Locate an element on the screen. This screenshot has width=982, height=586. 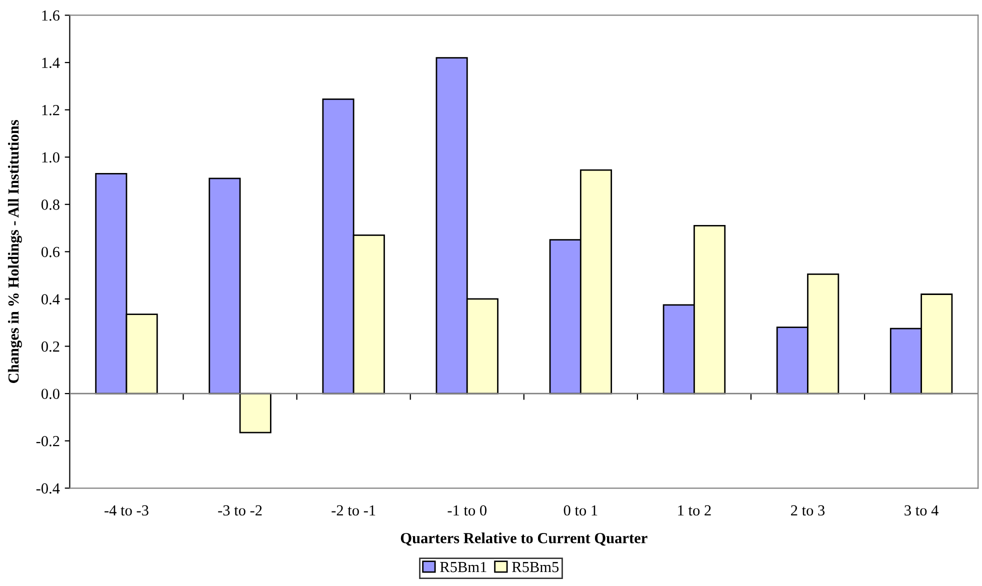
y-tick-label: 0.8 is located at coordinates (50, 205).